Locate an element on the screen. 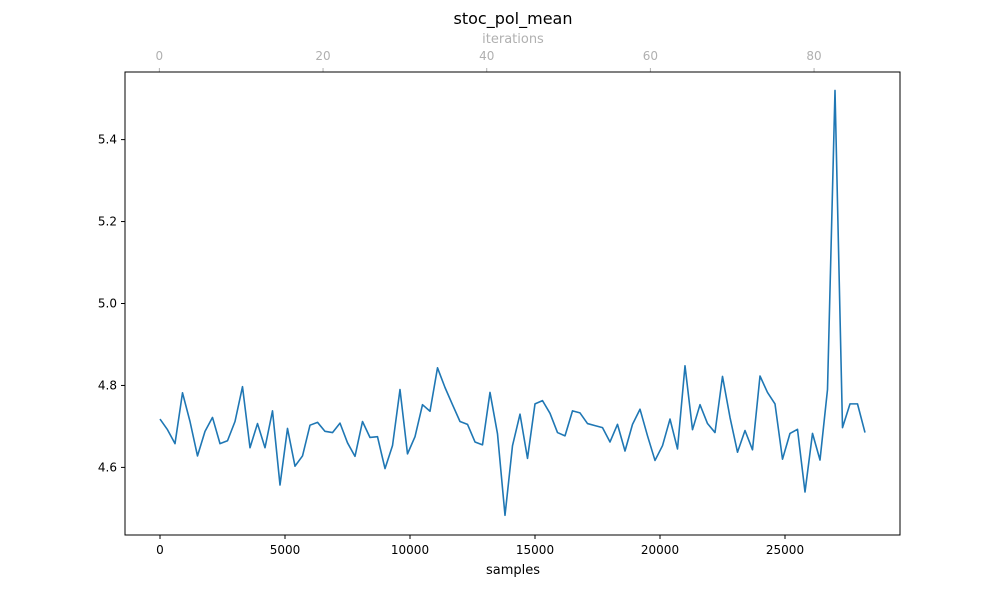 This screenshot has width=1000, height=600. x-tick-label: 5000 is located at coordinates (285, 550).